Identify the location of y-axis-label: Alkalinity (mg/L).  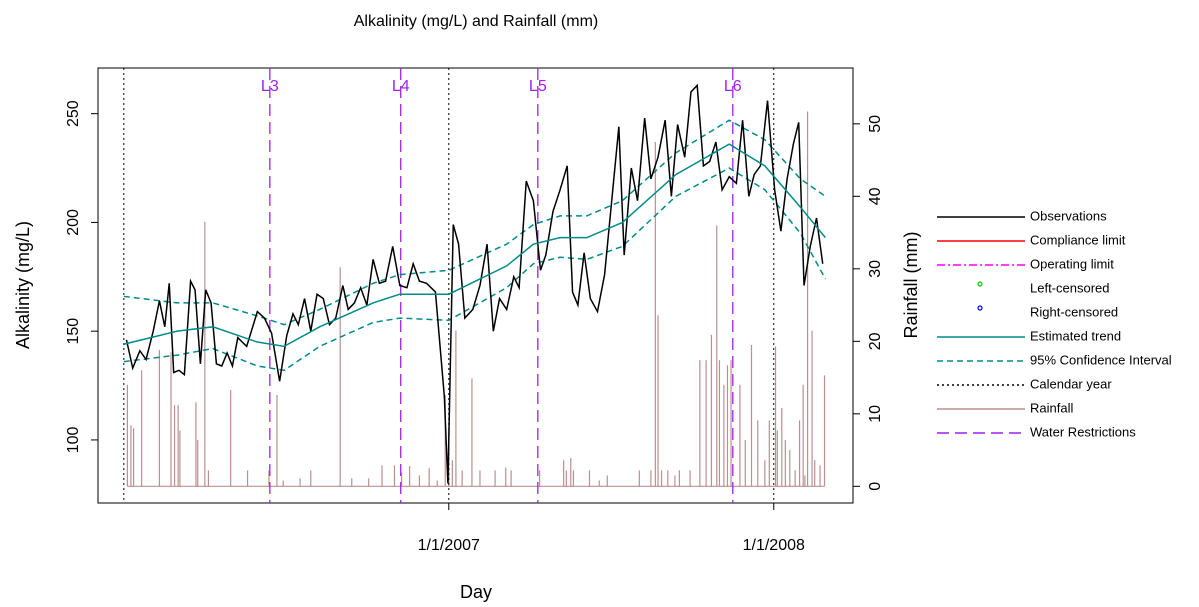
(23, 285).